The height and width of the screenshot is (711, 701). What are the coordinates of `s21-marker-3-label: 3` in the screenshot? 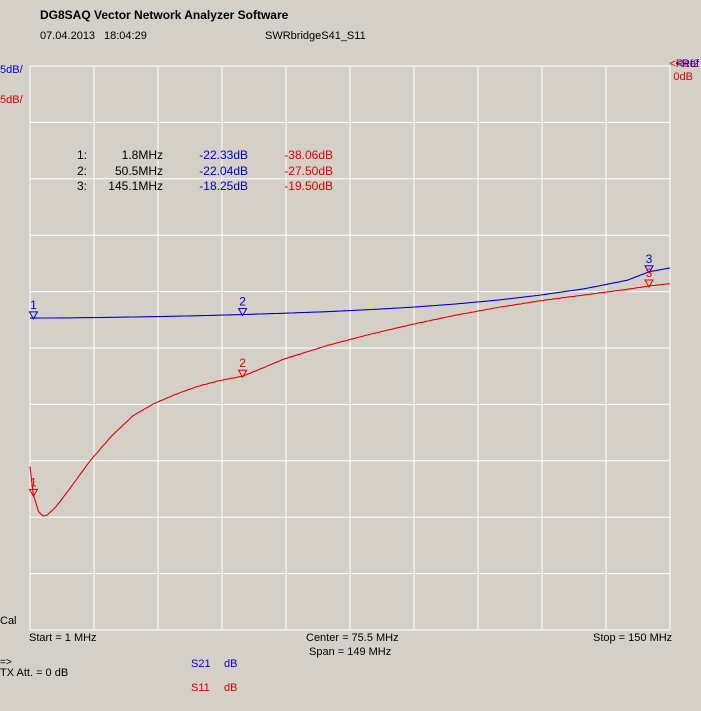 It's located at (649, 259).